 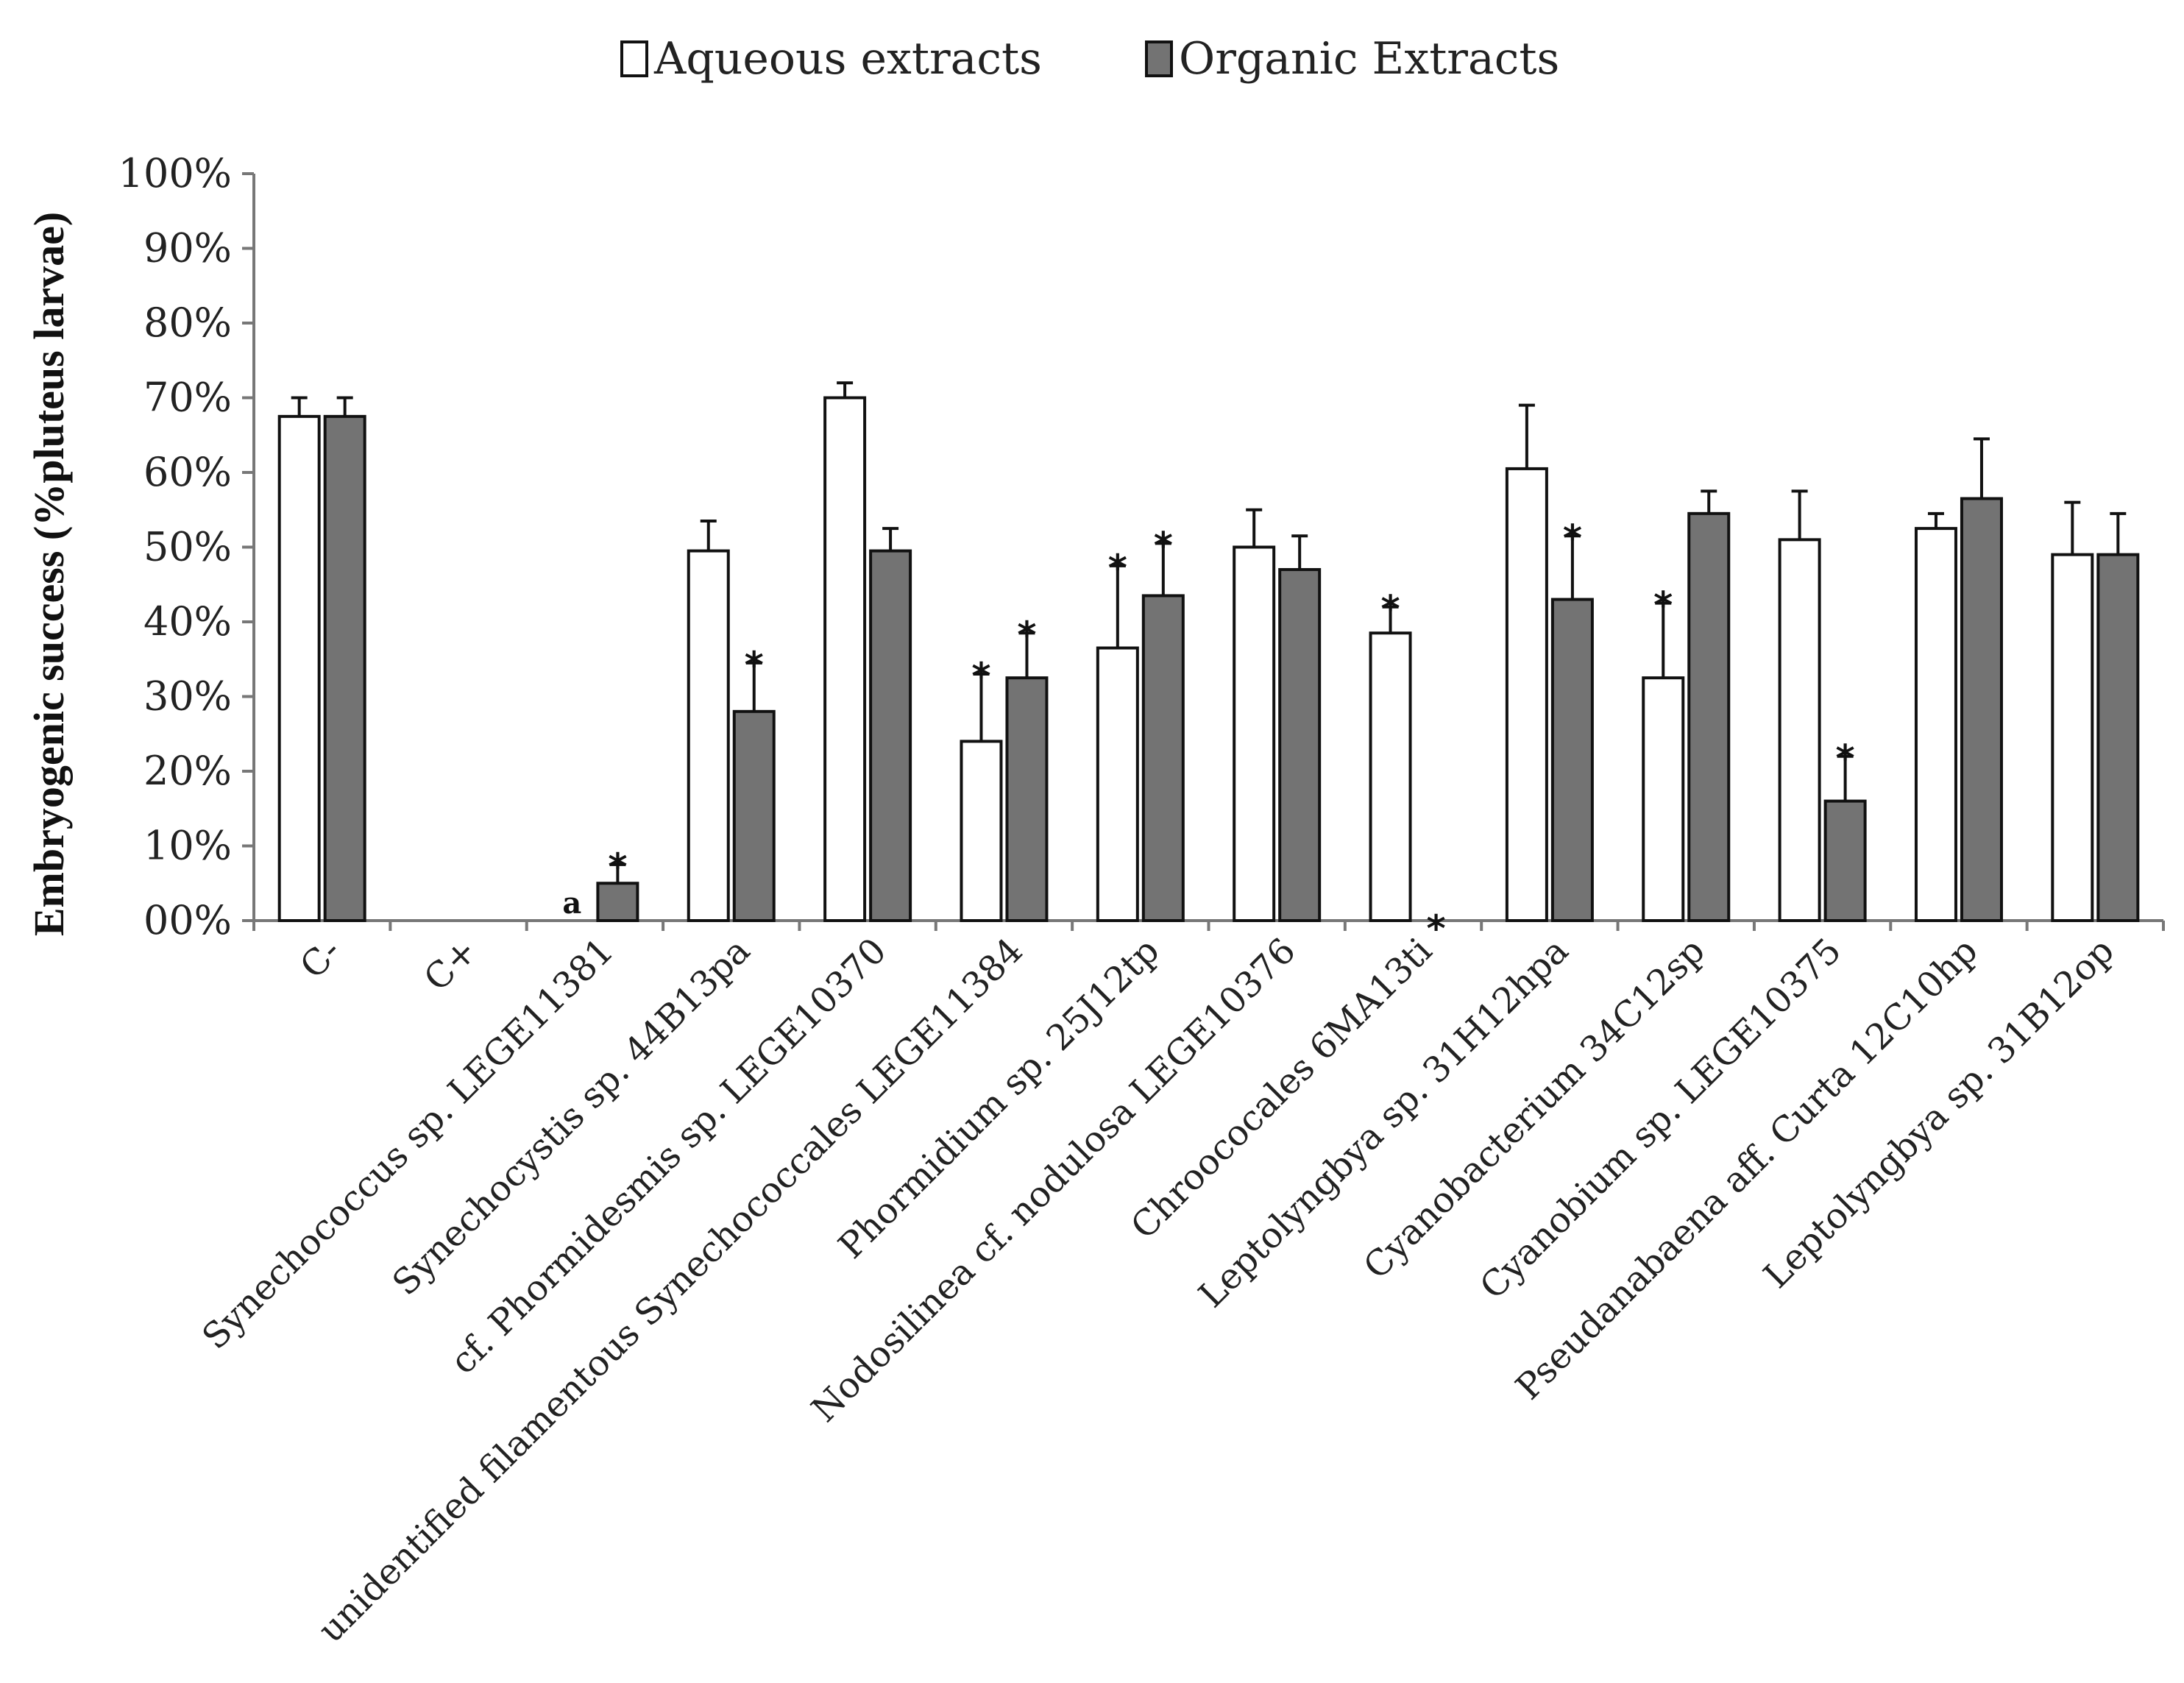 I want to click on x-tick-label: C+, so click(x=451, y=965).